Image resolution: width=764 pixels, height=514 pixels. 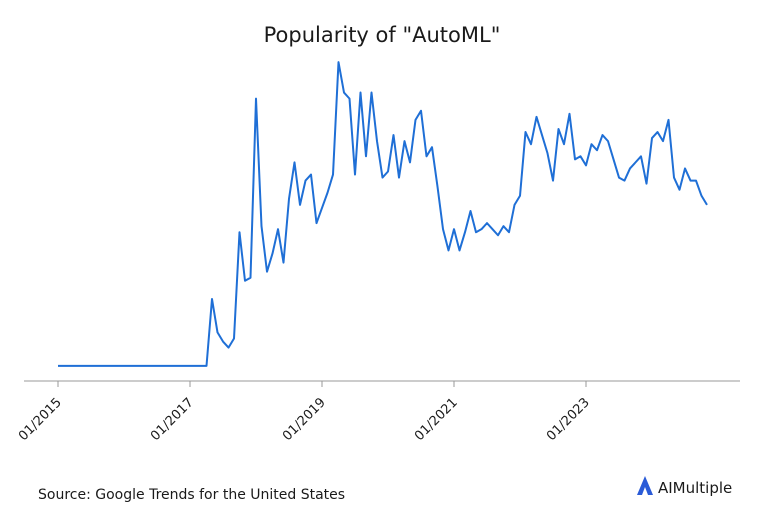 I want to click on x-tick-label: 01/2021, so click(x=436, y=419).